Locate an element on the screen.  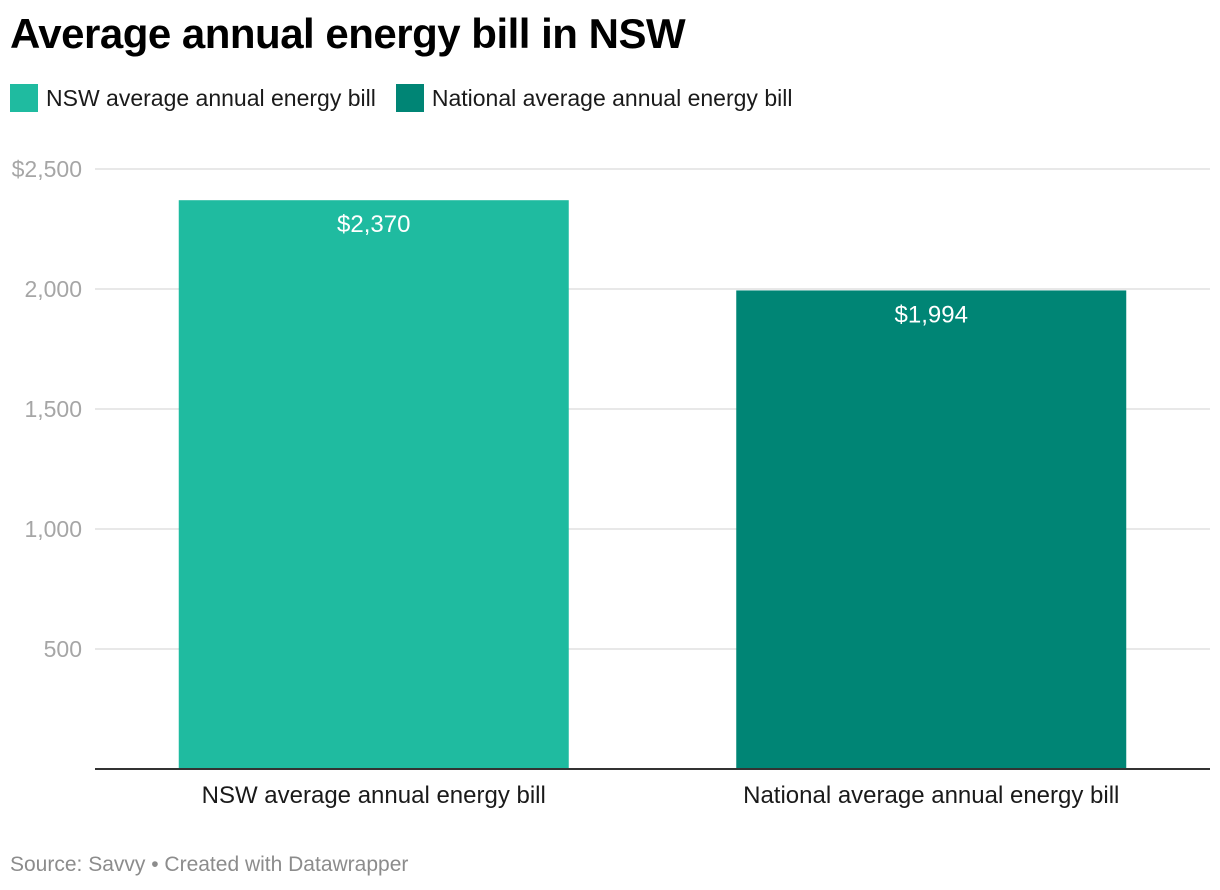
legend-swatch-national is located at coordinates (409, 98).